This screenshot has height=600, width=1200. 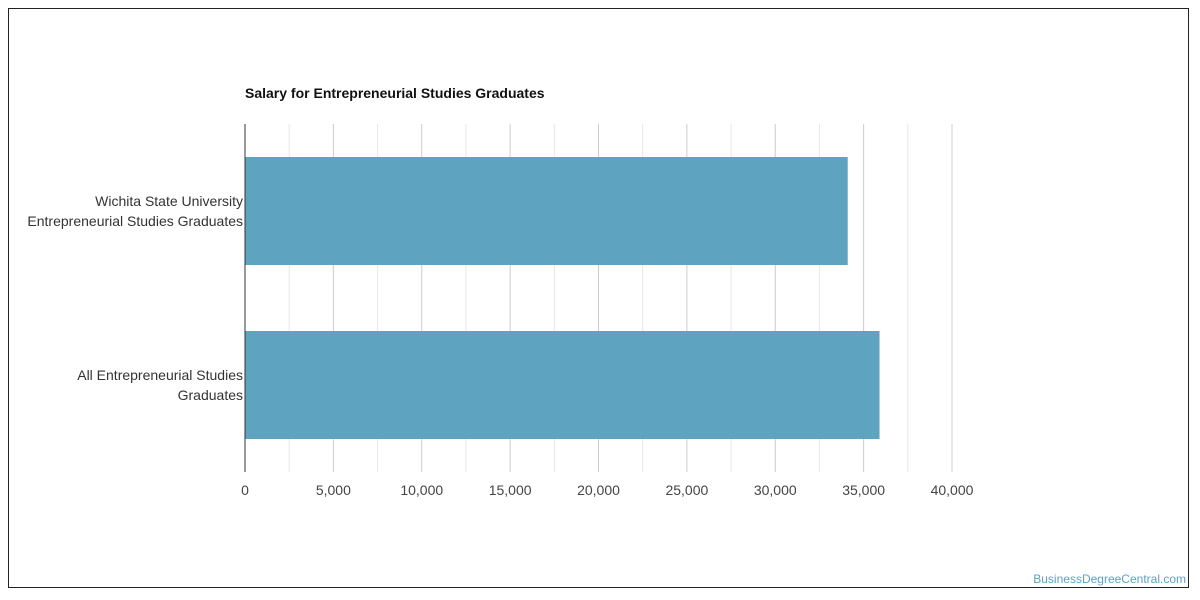 I want to click on x-tick-label: 40,000, so click(x=952, y=490).